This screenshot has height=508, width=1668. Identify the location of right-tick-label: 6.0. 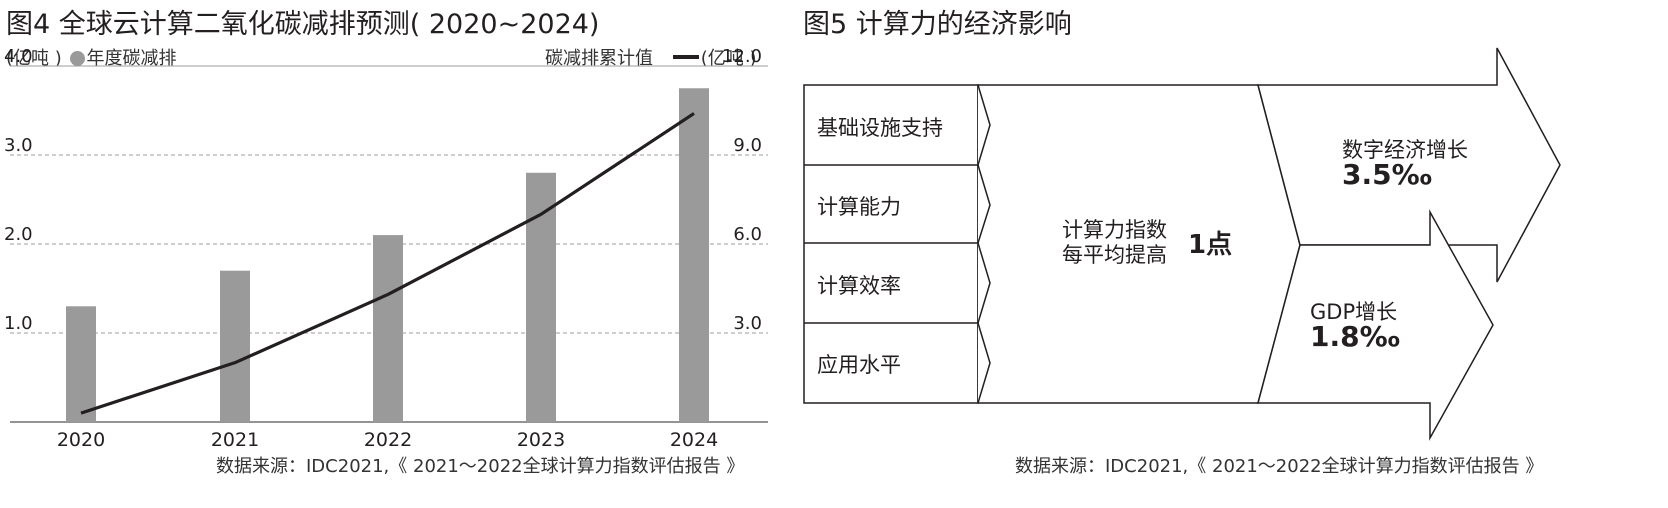
(747, 234).